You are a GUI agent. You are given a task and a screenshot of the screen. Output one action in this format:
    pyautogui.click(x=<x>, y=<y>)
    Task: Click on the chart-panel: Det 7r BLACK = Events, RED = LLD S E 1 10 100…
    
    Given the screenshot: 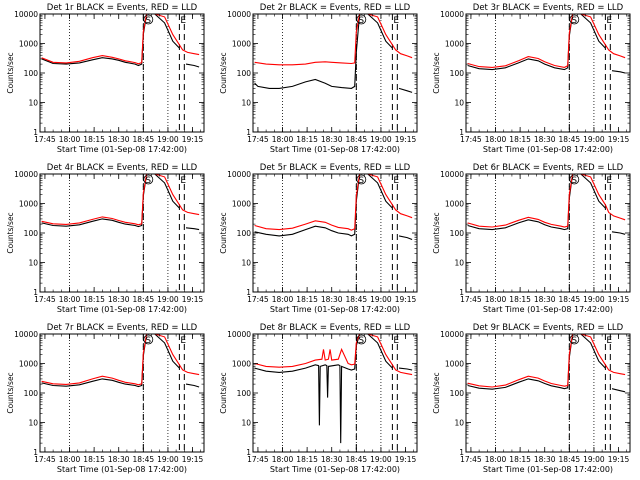 What is the action you would take?
    pyautogui.click(x=105, y=398)
    